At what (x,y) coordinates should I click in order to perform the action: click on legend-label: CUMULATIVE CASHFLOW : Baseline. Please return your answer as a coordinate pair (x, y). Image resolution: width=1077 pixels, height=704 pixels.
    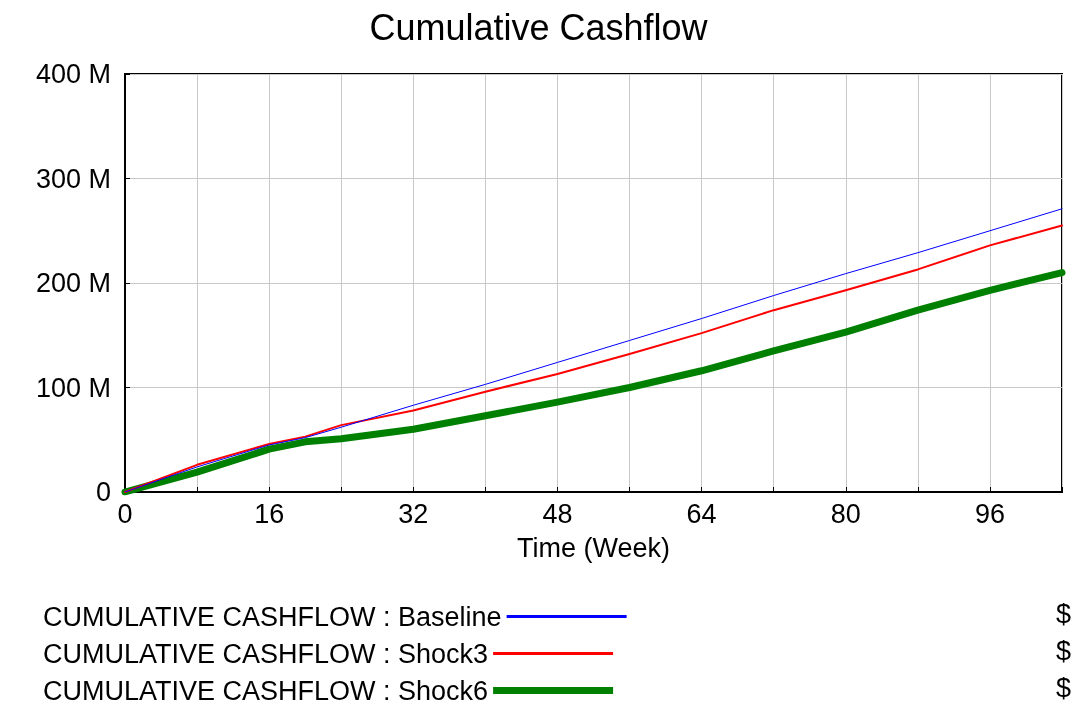
    Looking at the image, I should click on (272, 616).